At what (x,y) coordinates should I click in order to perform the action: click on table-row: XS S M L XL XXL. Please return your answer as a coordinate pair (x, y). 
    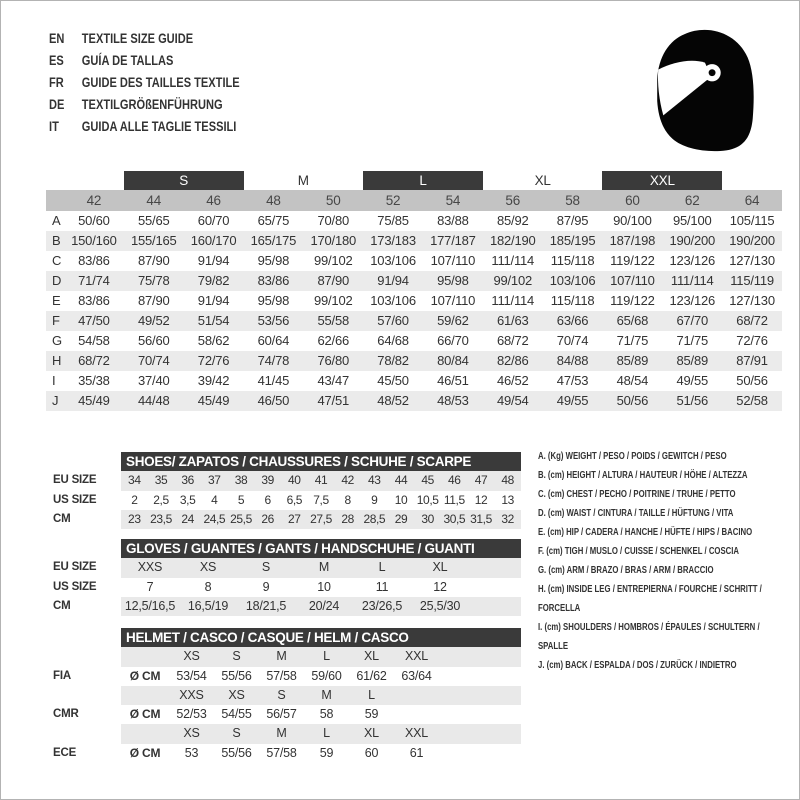
    Looking at the image, I should click on (285, 657).